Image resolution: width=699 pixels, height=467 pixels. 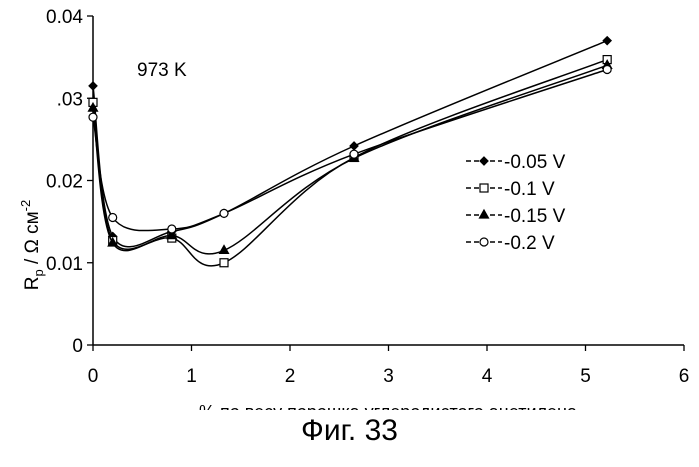 What do you see at coordinates (64, 264) in the screenshot?
I see `y-tick-label: 0.01` at bounding box center [64, 264].